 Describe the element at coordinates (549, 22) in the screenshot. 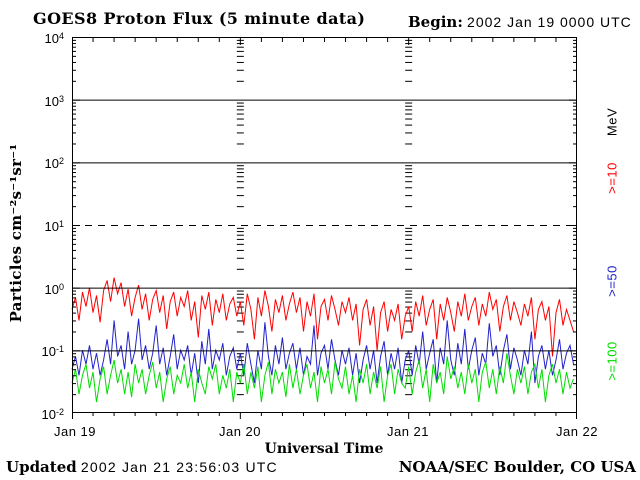

I see `begin-value: 2002 Jan 19 0000 UTC` at that location.